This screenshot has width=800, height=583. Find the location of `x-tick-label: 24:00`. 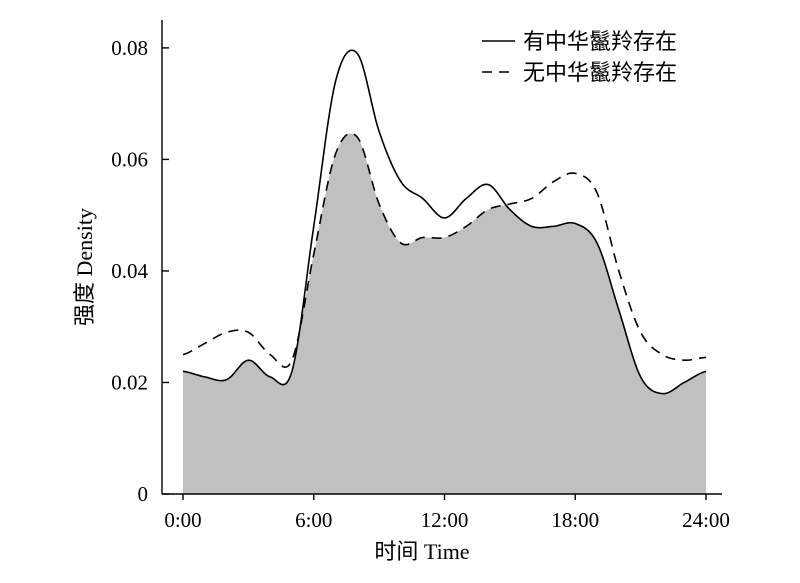

x-tick-label: 24:00 is located at coordinates (706, 520).